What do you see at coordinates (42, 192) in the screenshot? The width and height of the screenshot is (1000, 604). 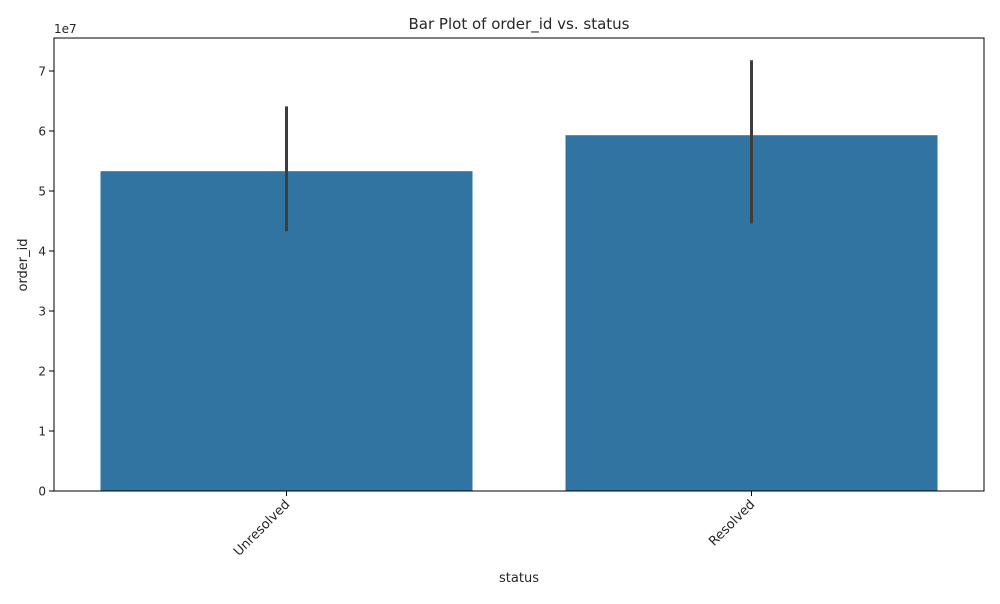 I see `y-tick-label: 5` at bounding box center [42, 192].